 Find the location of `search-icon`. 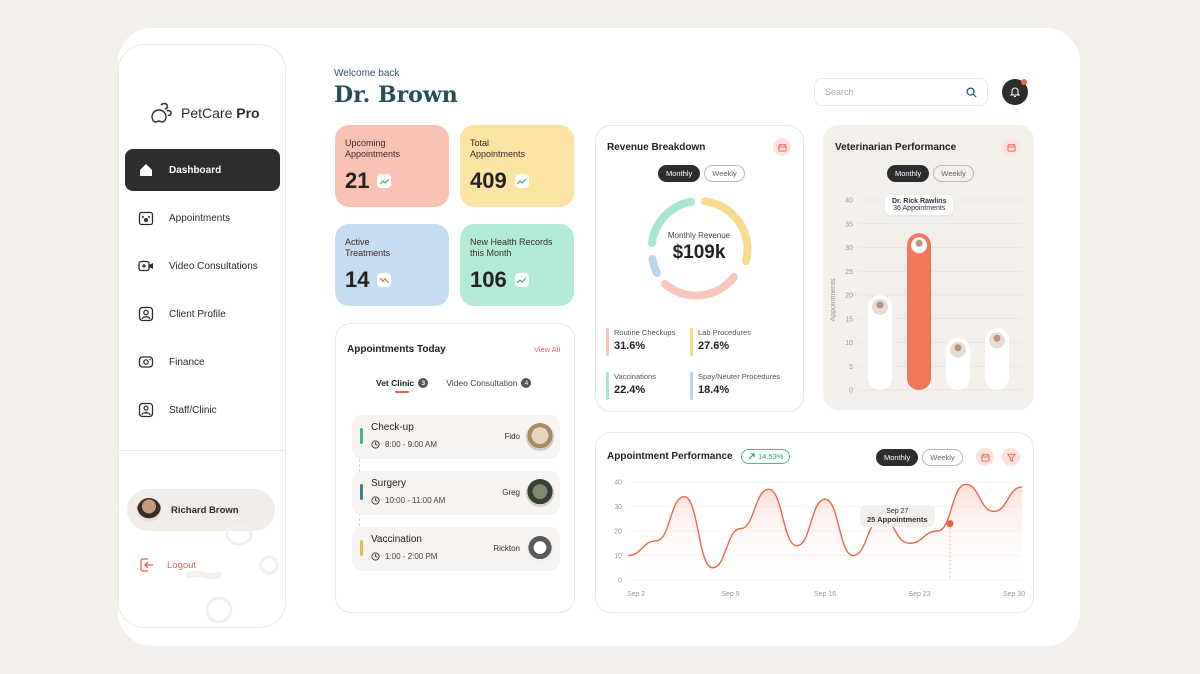

search-icon is located at coordinates (971, 92).